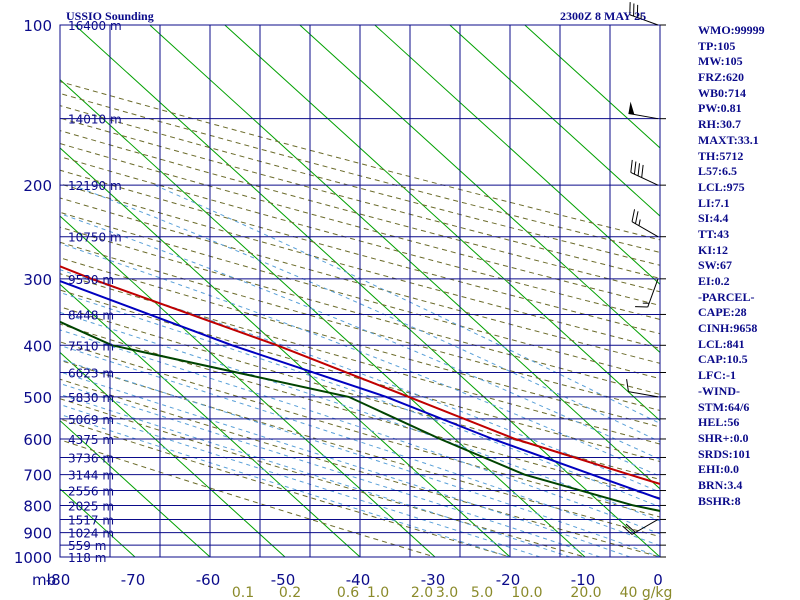 The width and height of the screenshot is (800, 600). Describe the element at coordinates (91, 315) in the screenshot. I see `height-label: 8448 m` at that location.